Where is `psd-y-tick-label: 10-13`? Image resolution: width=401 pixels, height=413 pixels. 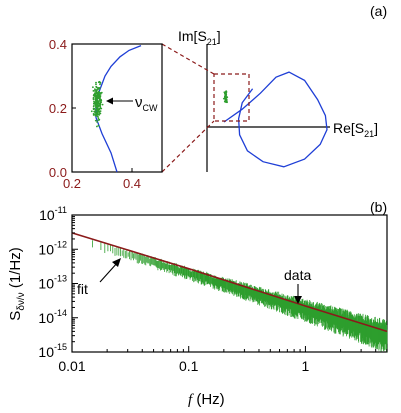
psd-y-tick-label: 10-13 is located at coordinates (52, 283).